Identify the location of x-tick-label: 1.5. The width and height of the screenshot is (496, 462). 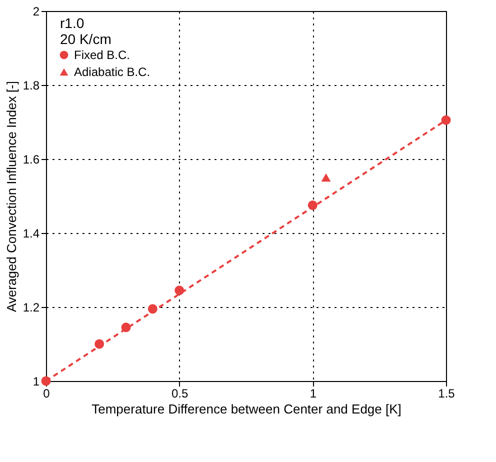
(447, 393).